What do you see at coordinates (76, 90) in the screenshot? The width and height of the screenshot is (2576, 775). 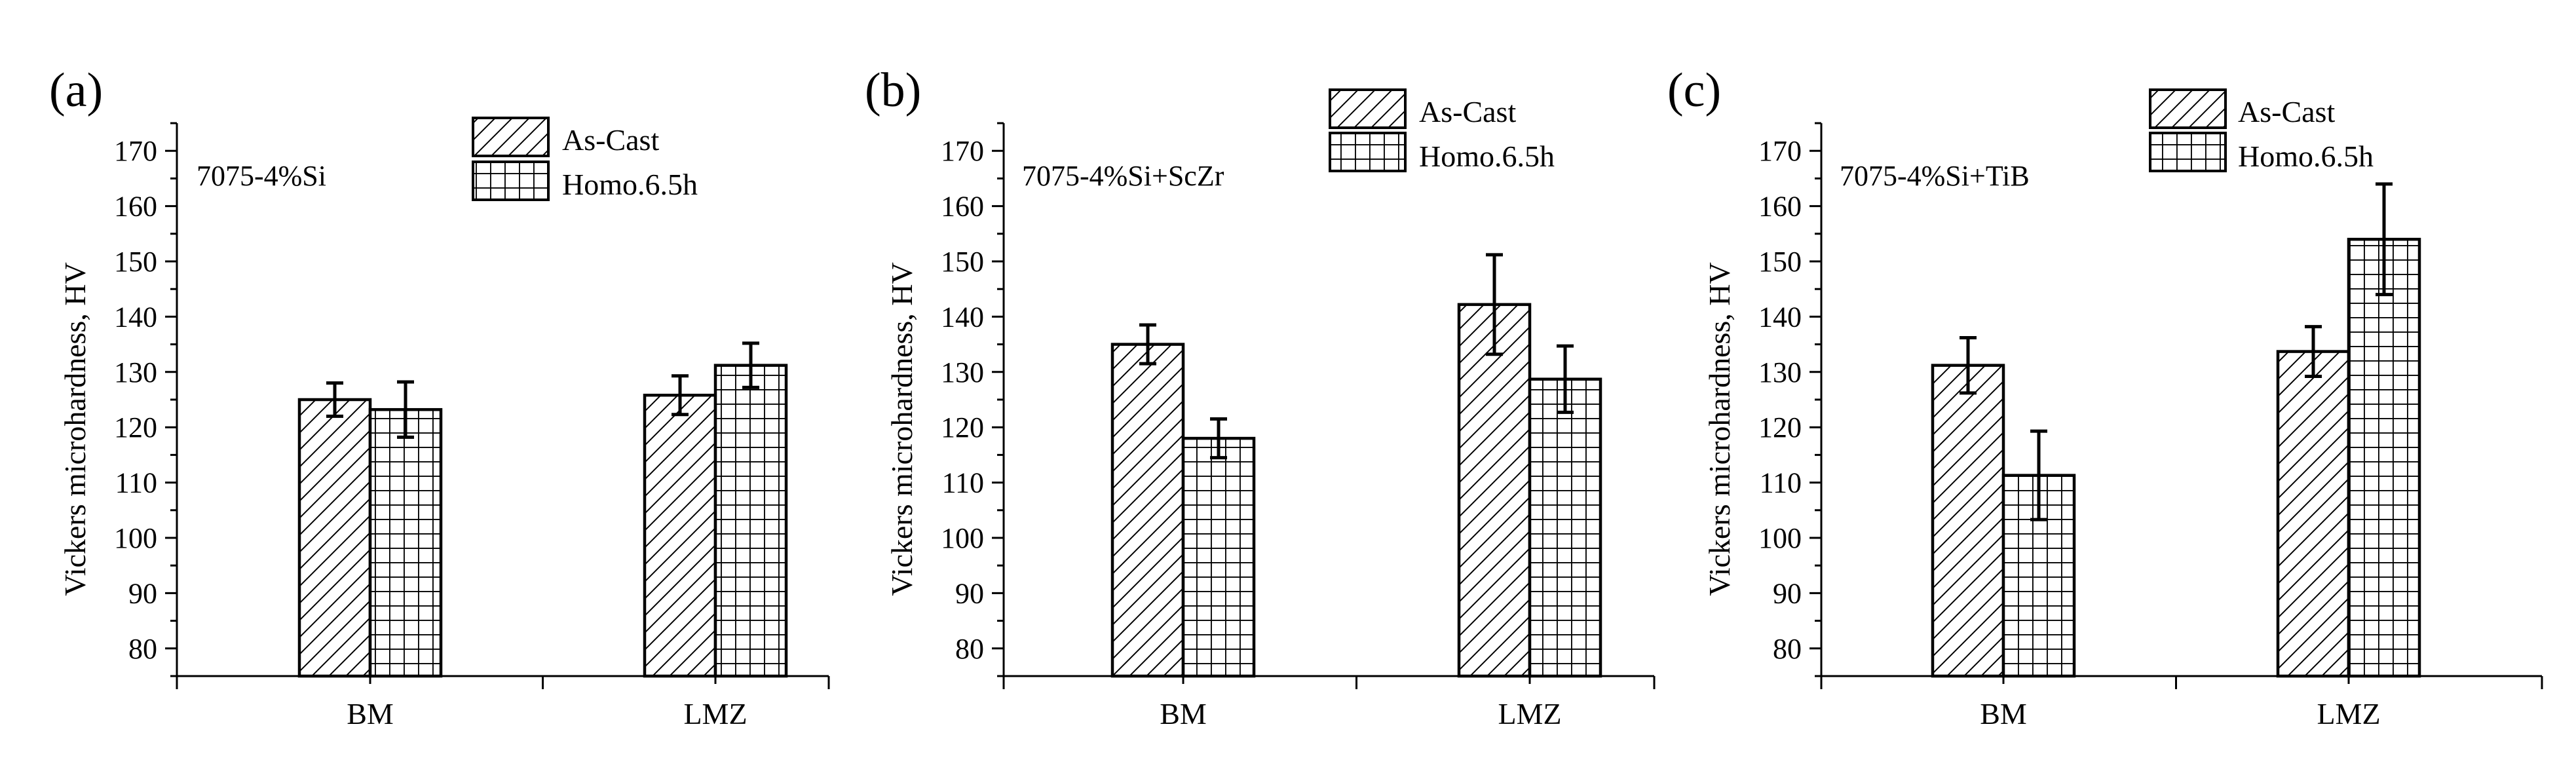 I see `panel-label: (a)` at bounding box center [76, 90].